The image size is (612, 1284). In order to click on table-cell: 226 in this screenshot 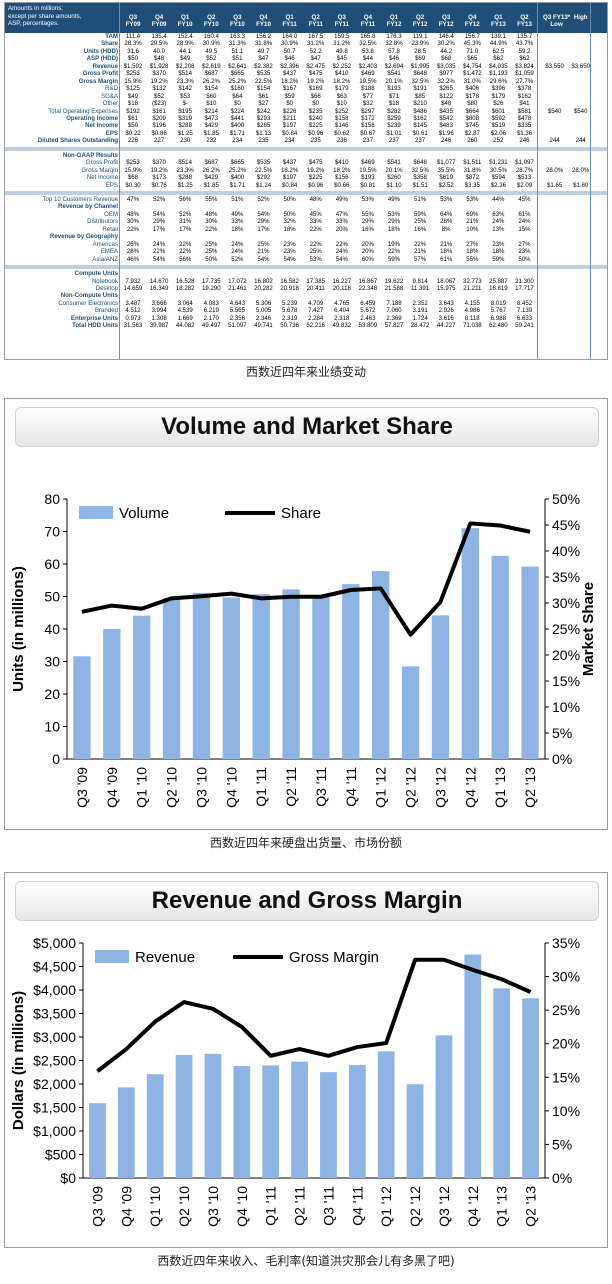, I will do `click(133, 141)`.